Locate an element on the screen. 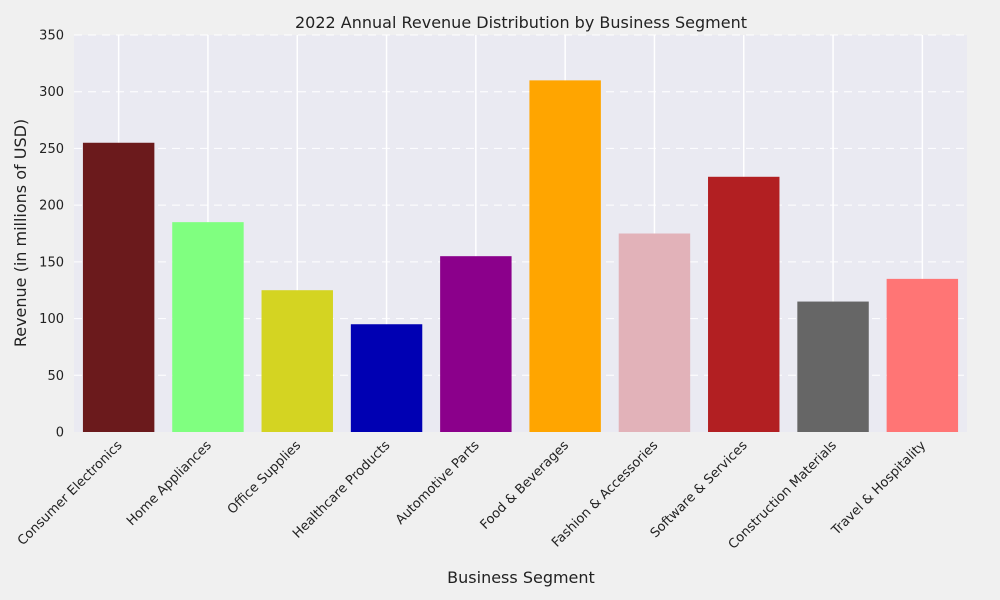 The height and width of the screenshot is (600, 1000). x-tick-label: Fashion & Accessories is located at coordinates (605, 494).